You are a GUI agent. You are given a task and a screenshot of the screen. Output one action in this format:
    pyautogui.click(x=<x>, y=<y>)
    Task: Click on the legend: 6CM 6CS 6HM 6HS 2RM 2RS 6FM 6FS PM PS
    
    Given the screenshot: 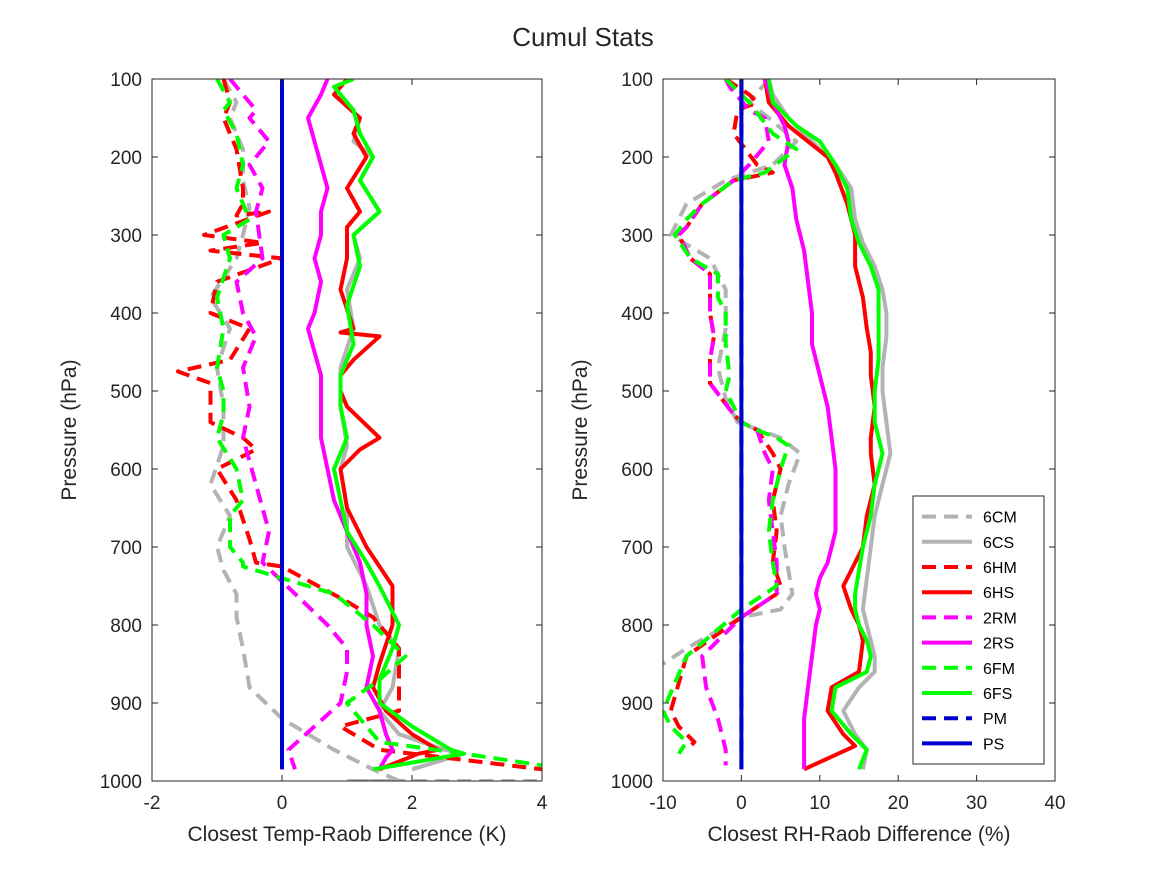 What is the action you would take?
    pyautogui.click(x=978, y=630)
    